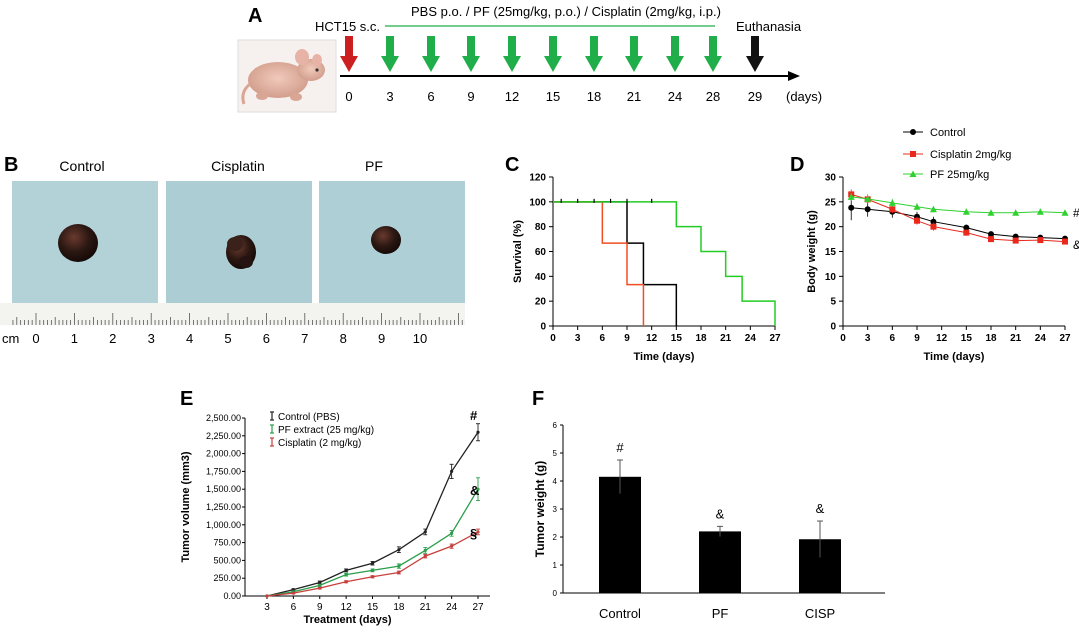  Describe the element at coordinates (512, 96) in the screenshot. I see `timeline-day-label: 12` at that location.